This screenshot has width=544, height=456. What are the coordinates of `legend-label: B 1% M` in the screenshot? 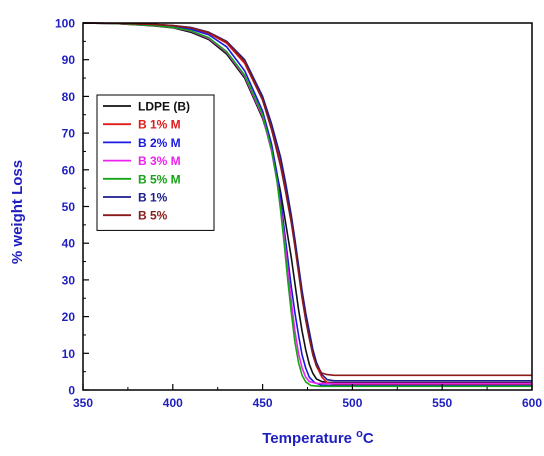 It's located at (159, 125).